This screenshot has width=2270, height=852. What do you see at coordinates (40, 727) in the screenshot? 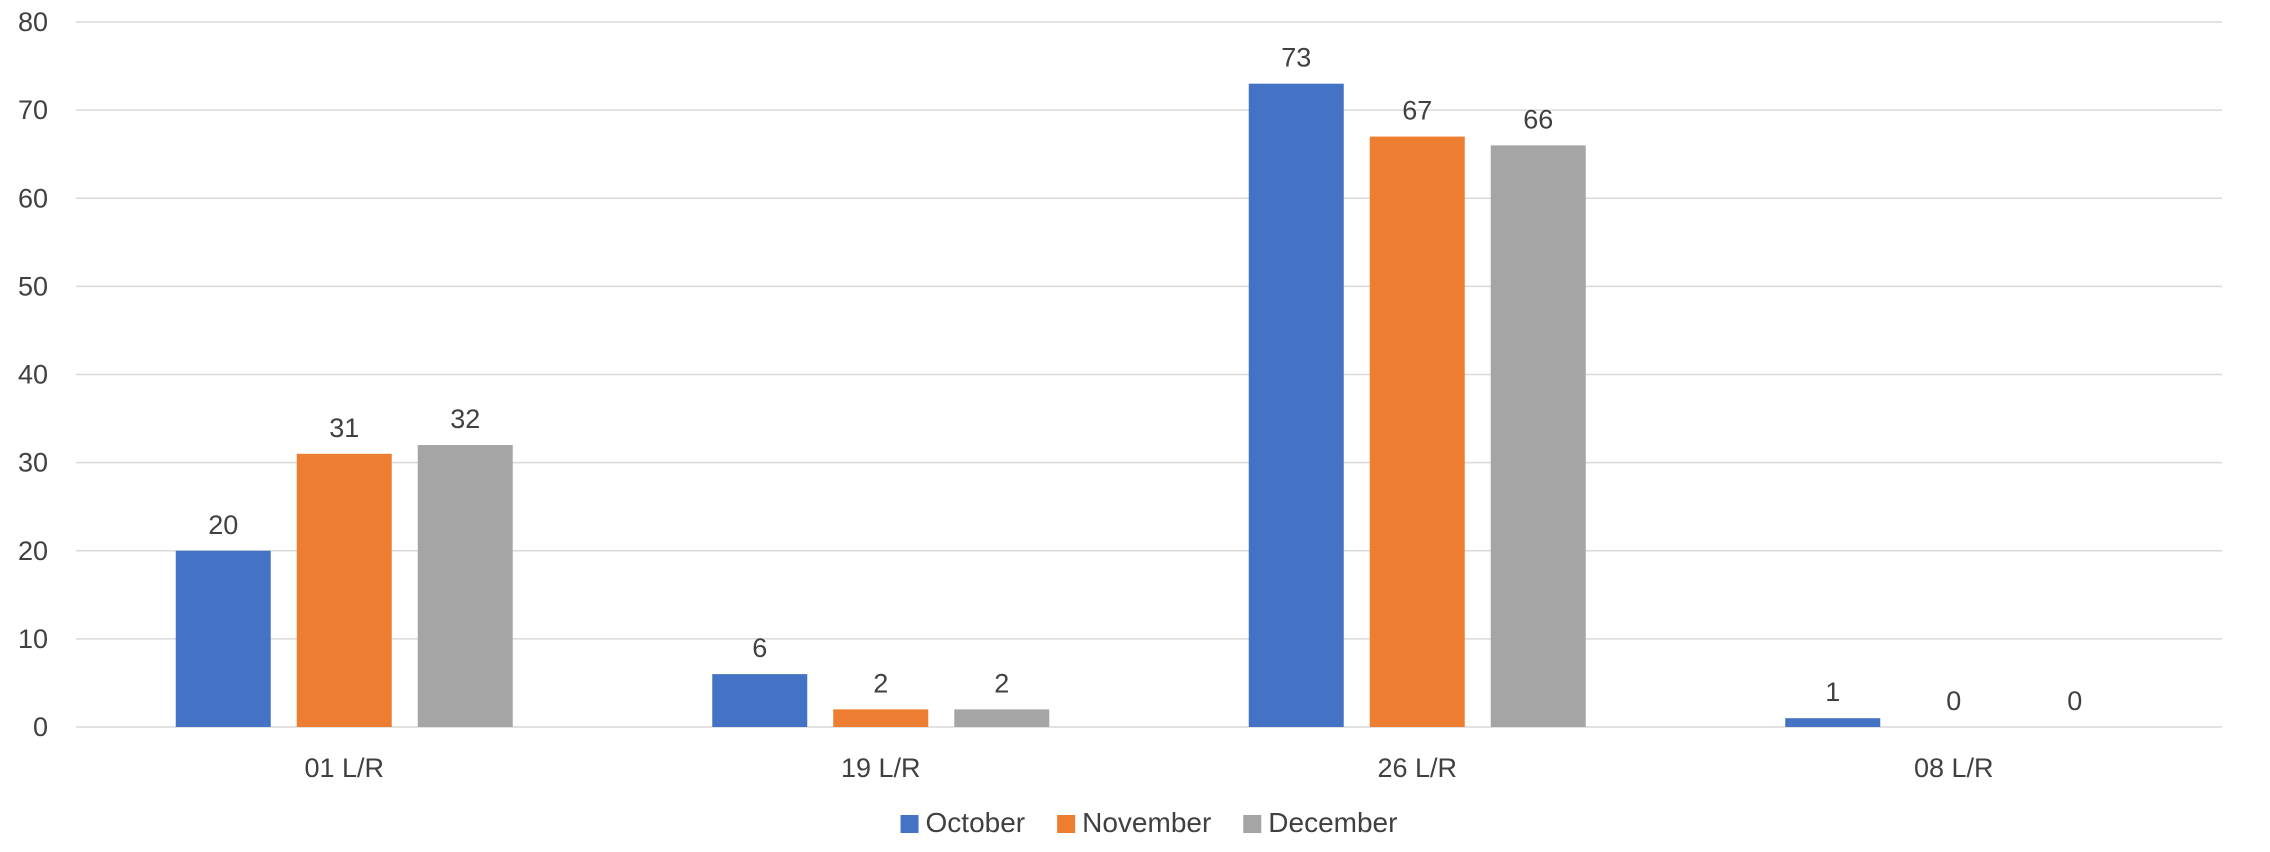
I see `y-tick-label: 0` at bounding box center [40, 727].